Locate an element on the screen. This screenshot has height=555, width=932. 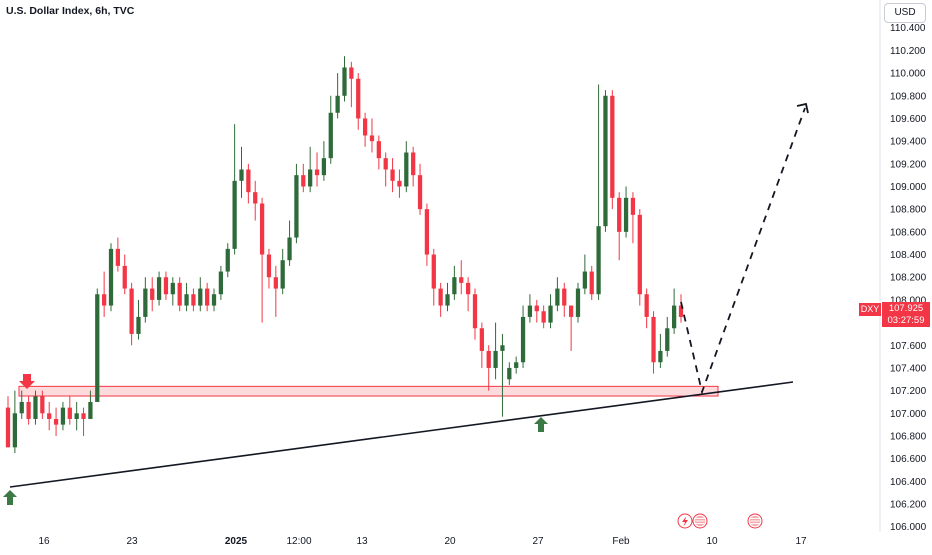
last-price-value: 107.925 is located at coordinates (906, 308).